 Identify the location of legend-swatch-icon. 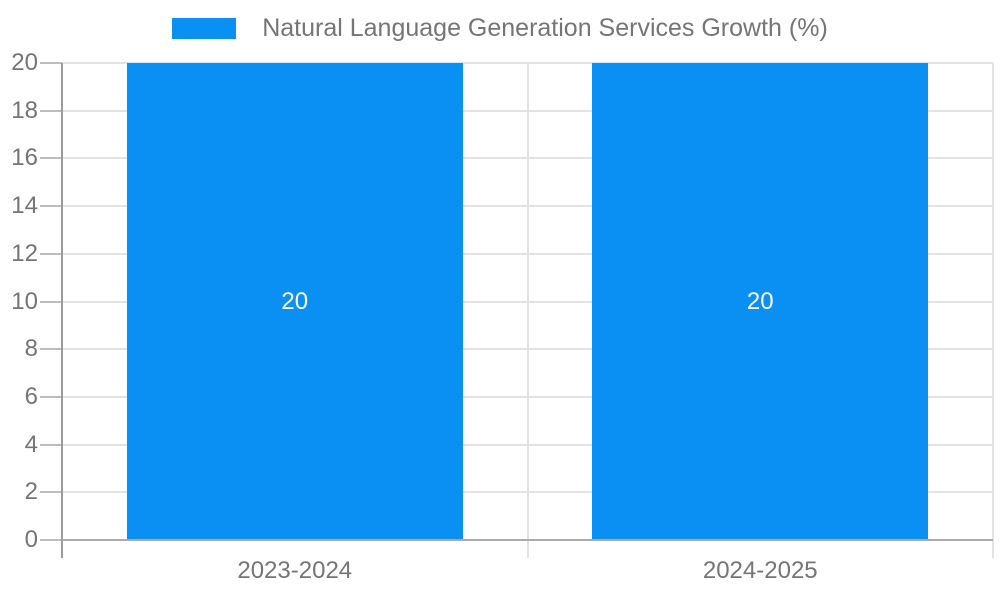
(204, 28).